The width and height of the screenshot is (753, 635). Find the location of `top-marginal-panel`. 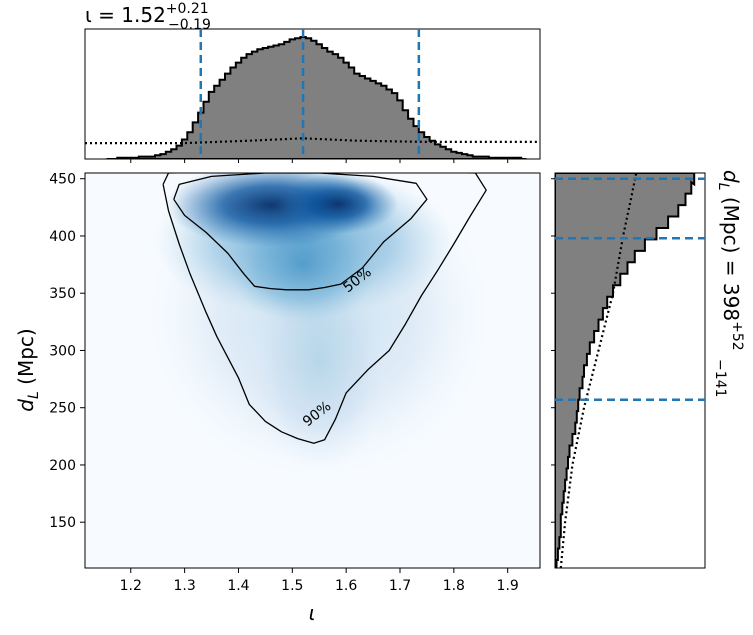

top-marginal-panel is located at coordinates (312, 95).